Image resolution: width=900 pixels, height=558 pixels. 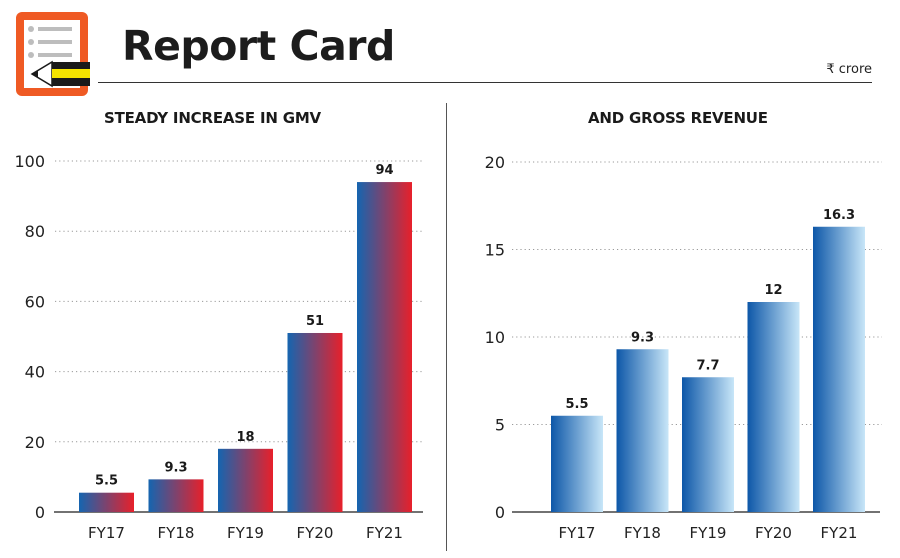 I want to click on chart-divider, so click(x=446, y=327).